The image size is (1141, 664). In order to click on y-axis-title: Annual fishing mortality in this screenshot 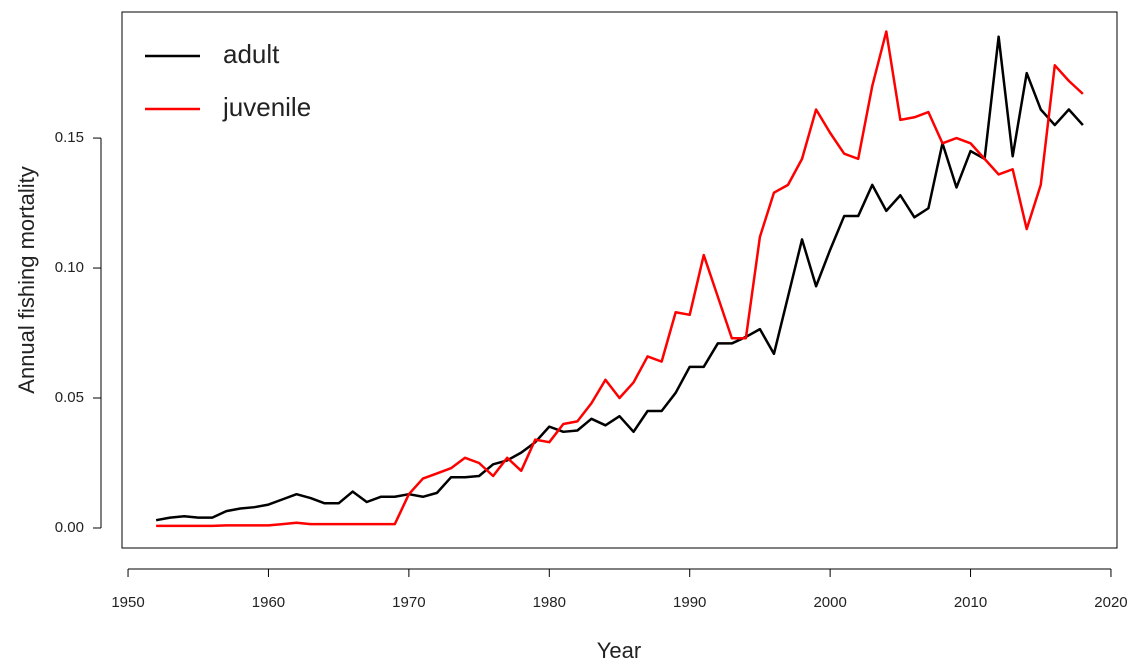, I will do `click(26, 279)`.